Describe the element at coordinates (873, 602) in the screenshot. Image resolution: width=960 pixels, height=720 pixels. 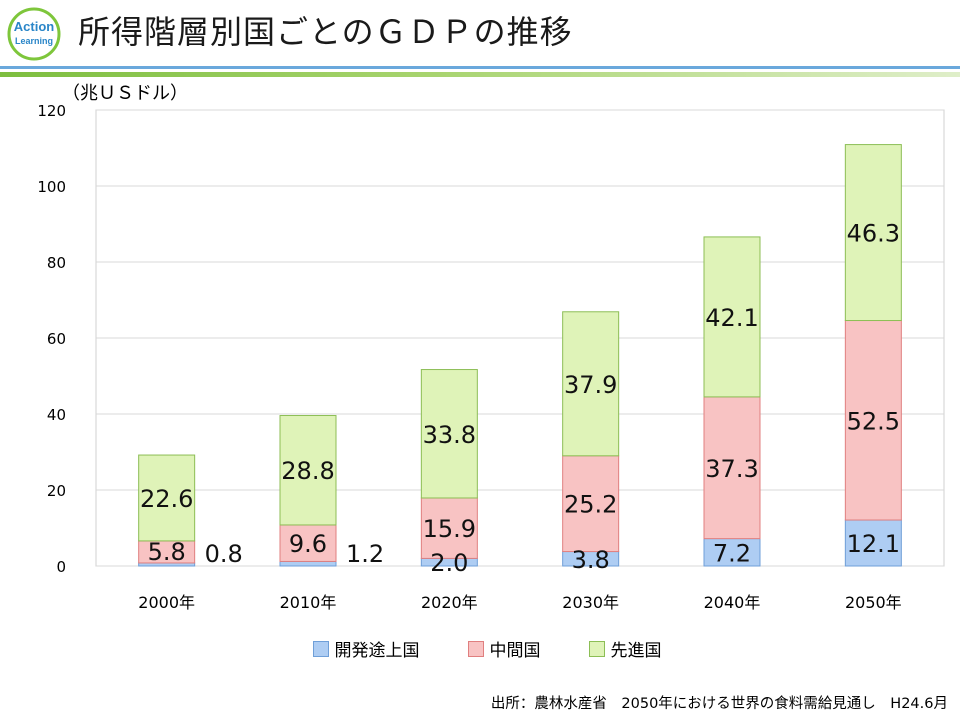
I see `x-tick-label: 2050年` at that location.